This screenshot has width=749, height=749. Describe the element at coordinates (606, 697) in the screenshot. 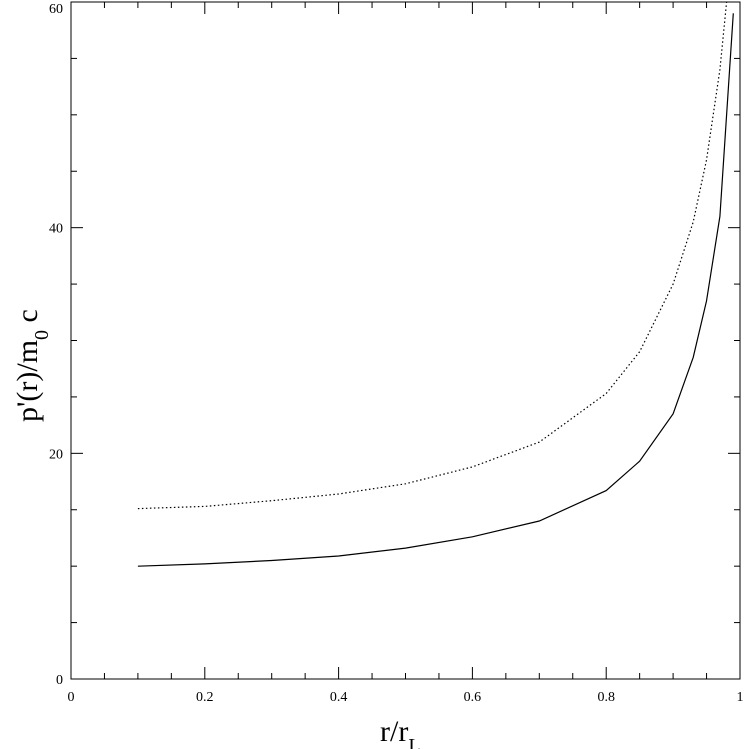

I see `x-tick-label: 0.8` at that location.